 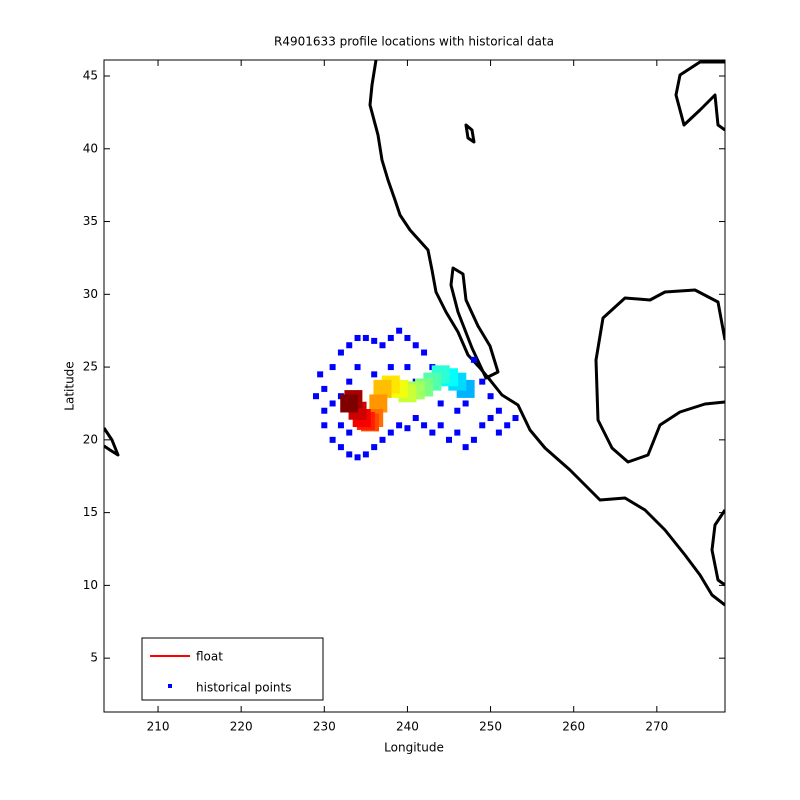 What do you see at coordinates (407, 727) in the screenshot?
I see `x-tick-label: 240` at bounding box center [407, 727].